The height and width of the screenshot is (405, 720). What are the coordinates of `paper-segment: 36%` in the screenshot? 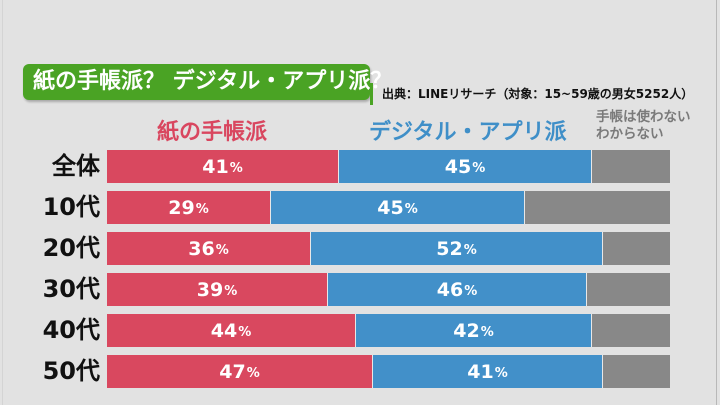 It's located at (208, 248).